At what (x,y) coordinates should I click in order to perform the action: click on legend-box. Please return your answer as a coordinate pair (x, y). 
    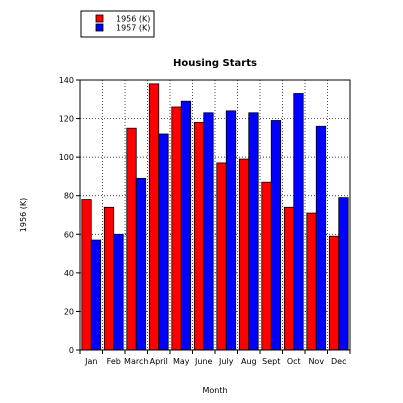
    Looking at the image, I should click on (117, 24).